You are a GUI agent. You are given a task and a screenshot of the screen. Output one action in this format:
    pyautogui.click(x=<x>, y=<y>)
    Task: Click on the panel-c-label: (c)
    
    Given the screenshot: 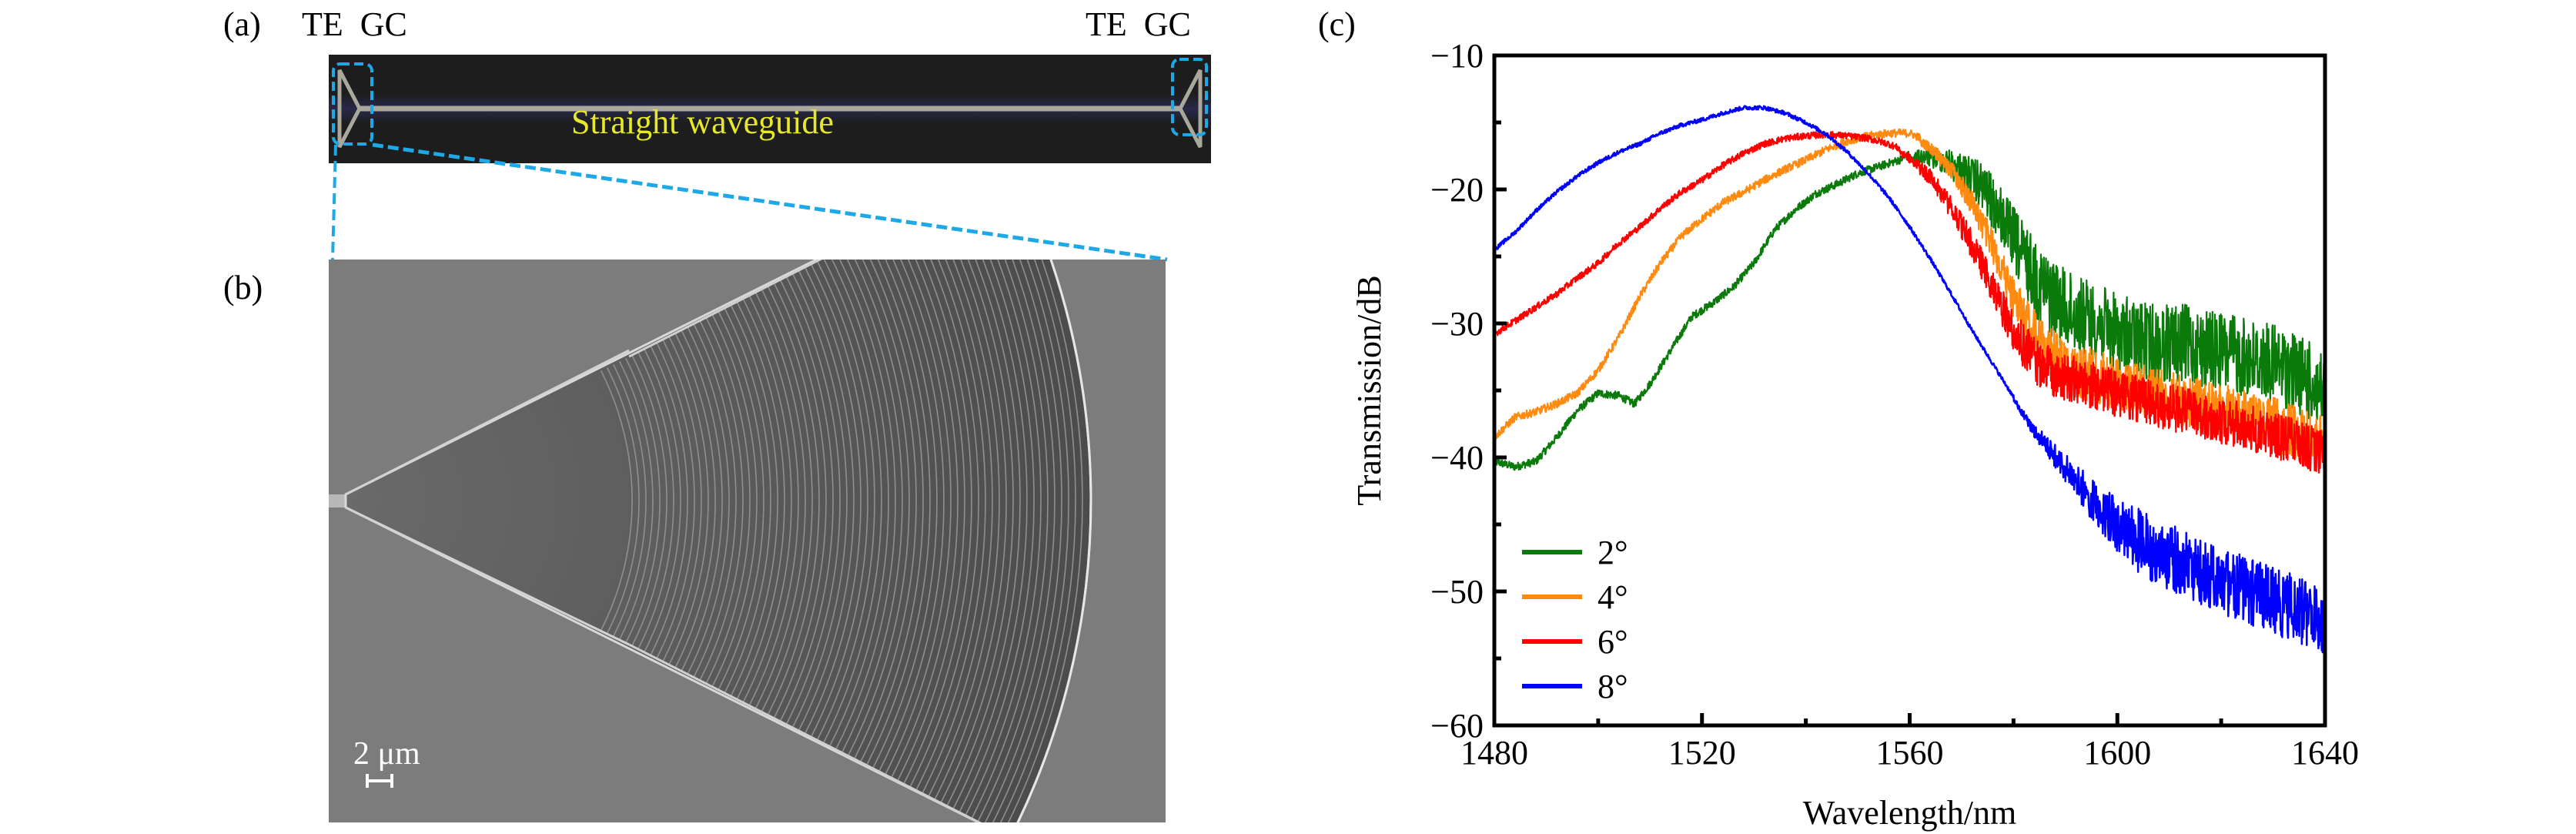 What is the action you would take?
    pyautogui.click(x=1337, y=24)
    